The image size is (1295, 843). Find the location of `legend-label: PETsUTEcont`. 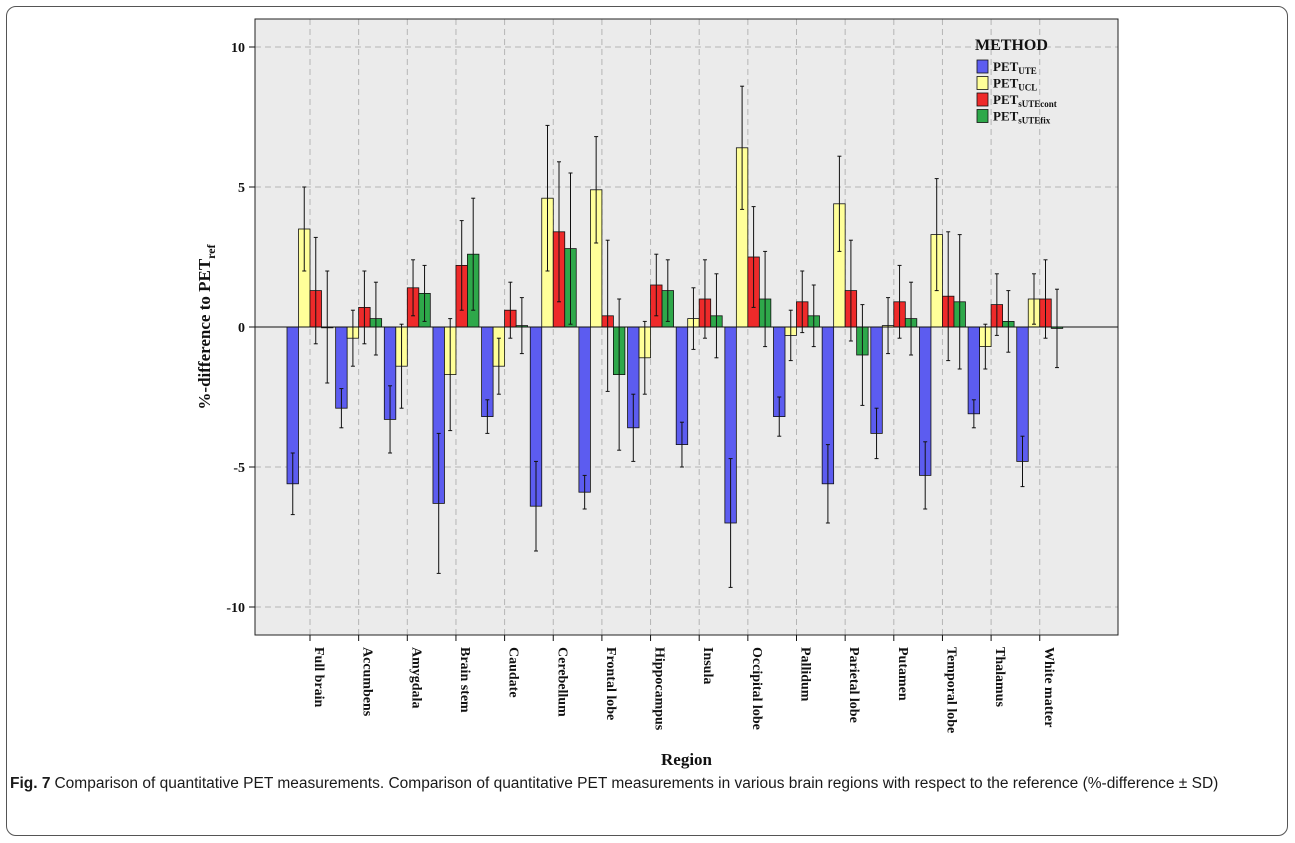

legend-label: PETsUTEcont is located at coordinates (1025, 100).